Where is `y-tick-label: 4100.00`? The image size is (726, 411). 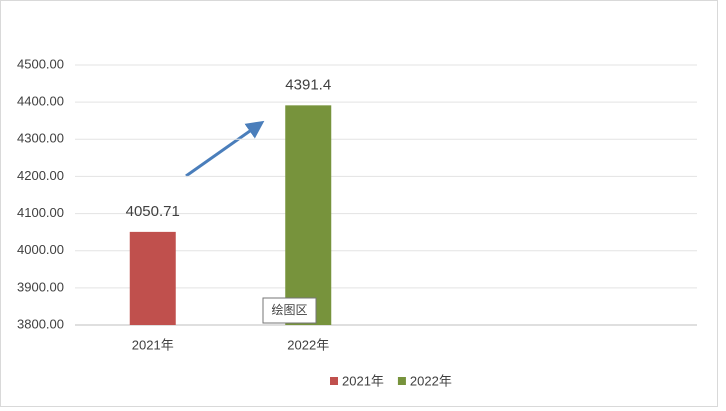 y-tick-label: 4100.00 is located at coordinates (40, 212).